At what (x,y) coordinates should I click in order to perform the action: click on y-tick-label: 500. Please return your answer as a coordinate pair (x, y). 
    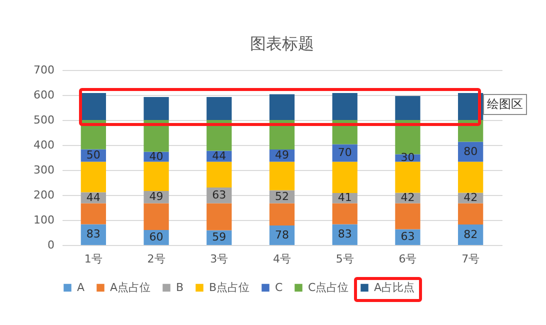
    Looking at the image, I should click on (44, 120).